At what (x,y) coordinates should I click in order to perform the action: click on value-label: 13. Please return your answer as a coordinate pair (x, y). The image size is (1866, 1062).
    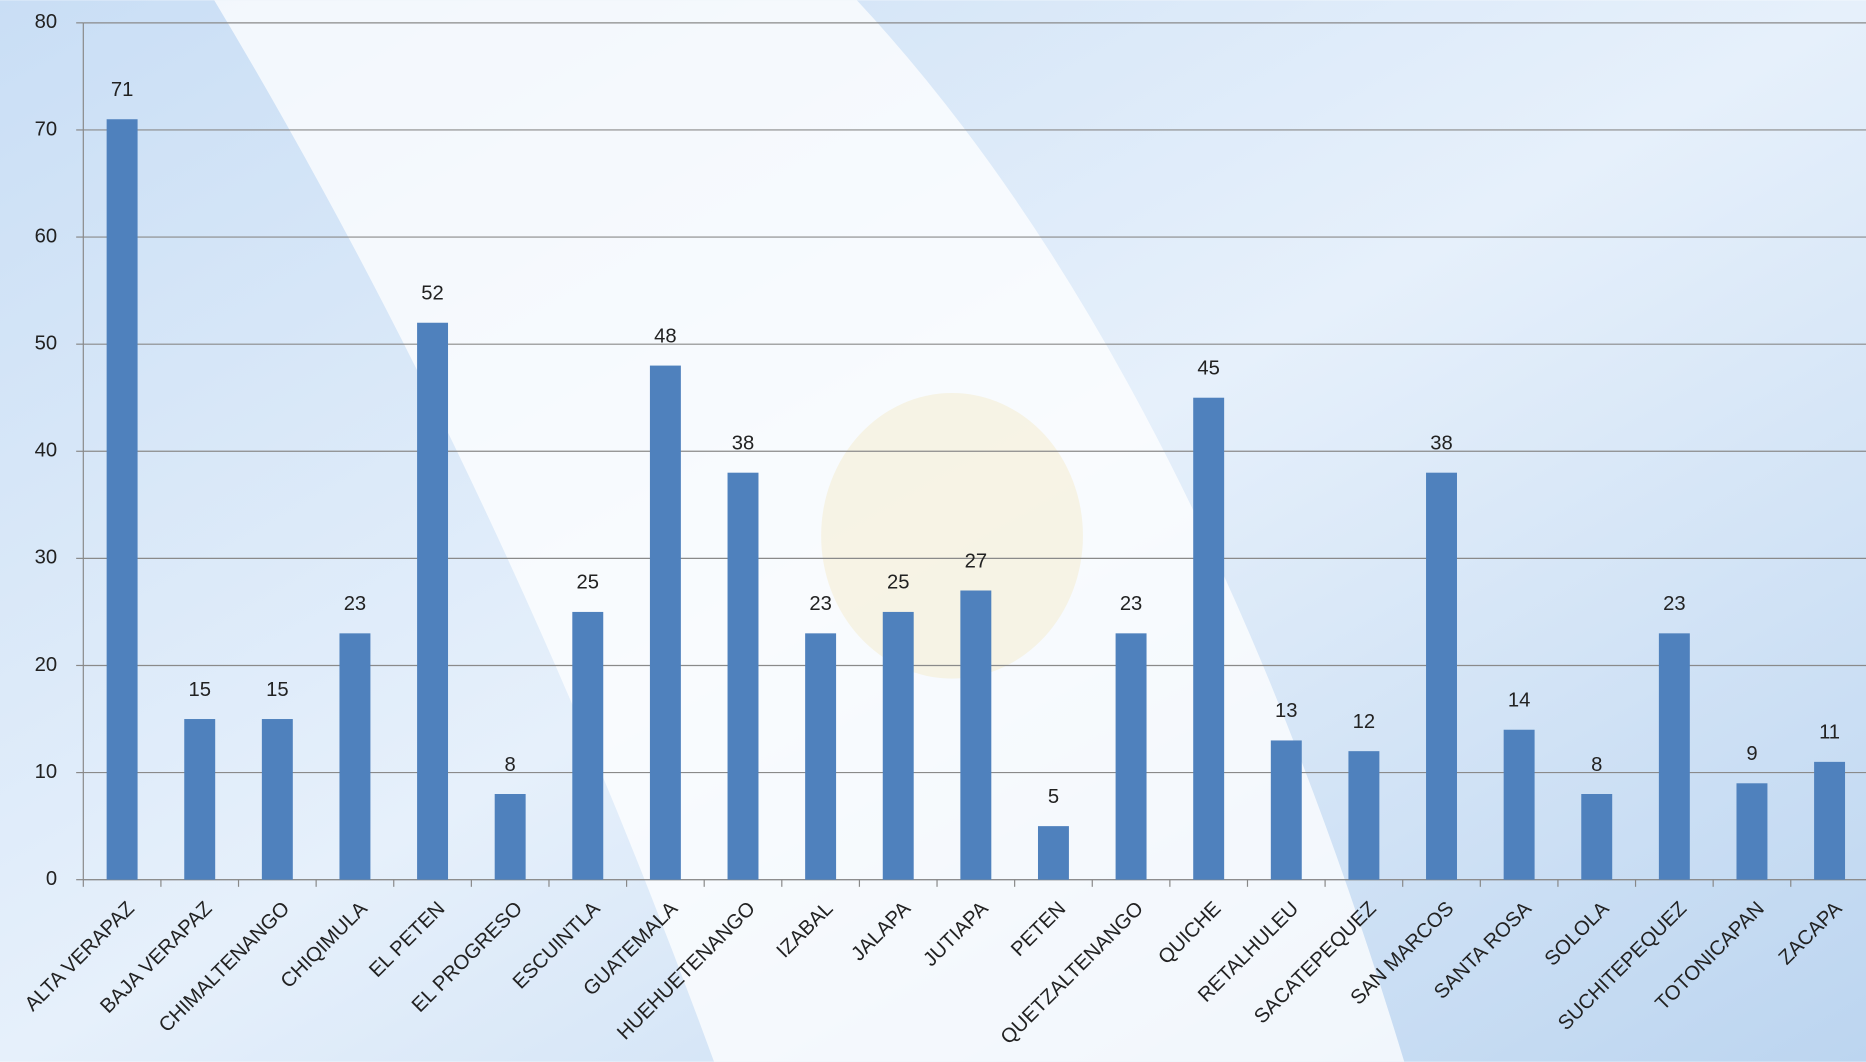
    Looking at the image, I should click on (1286, 711).